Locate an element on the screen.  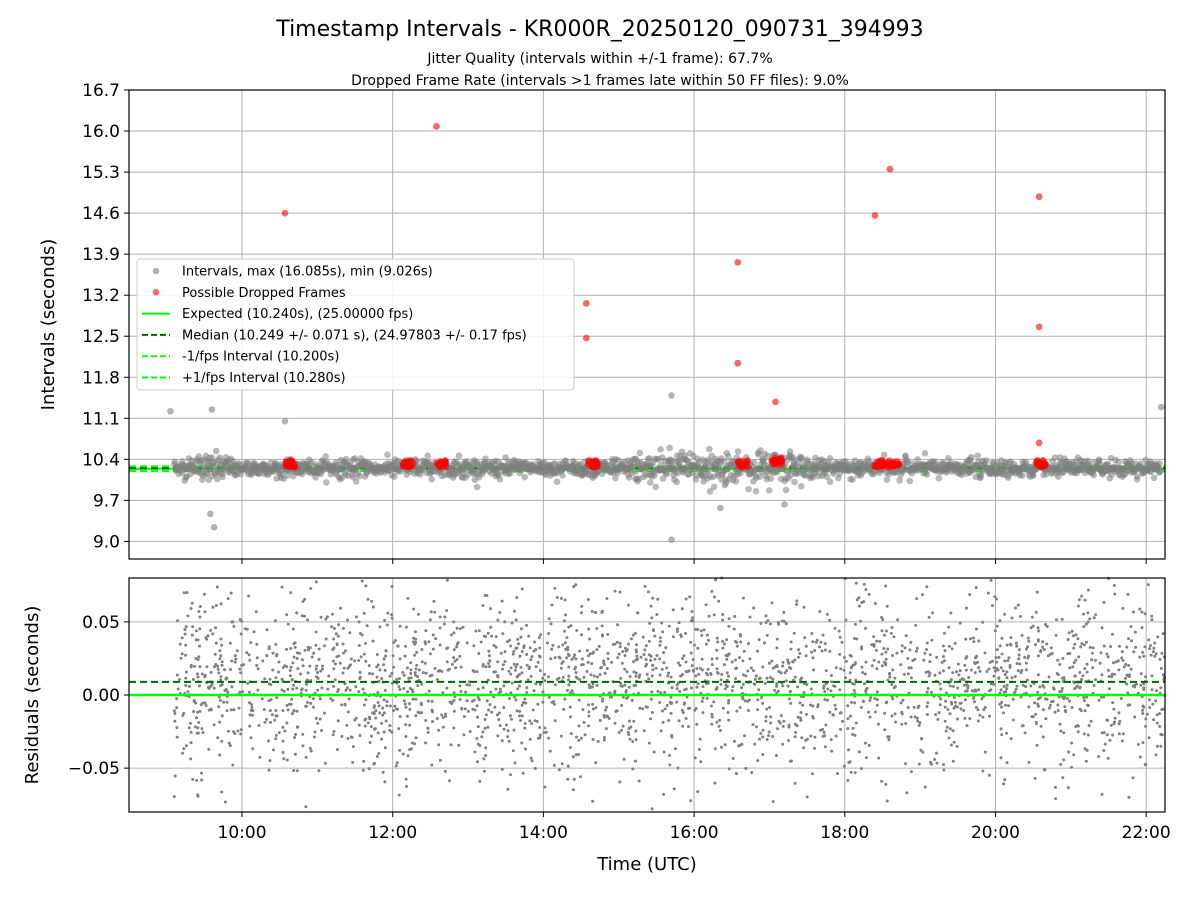
legend-label: Possible Dropped Frames is located at coordinates (264, 293).